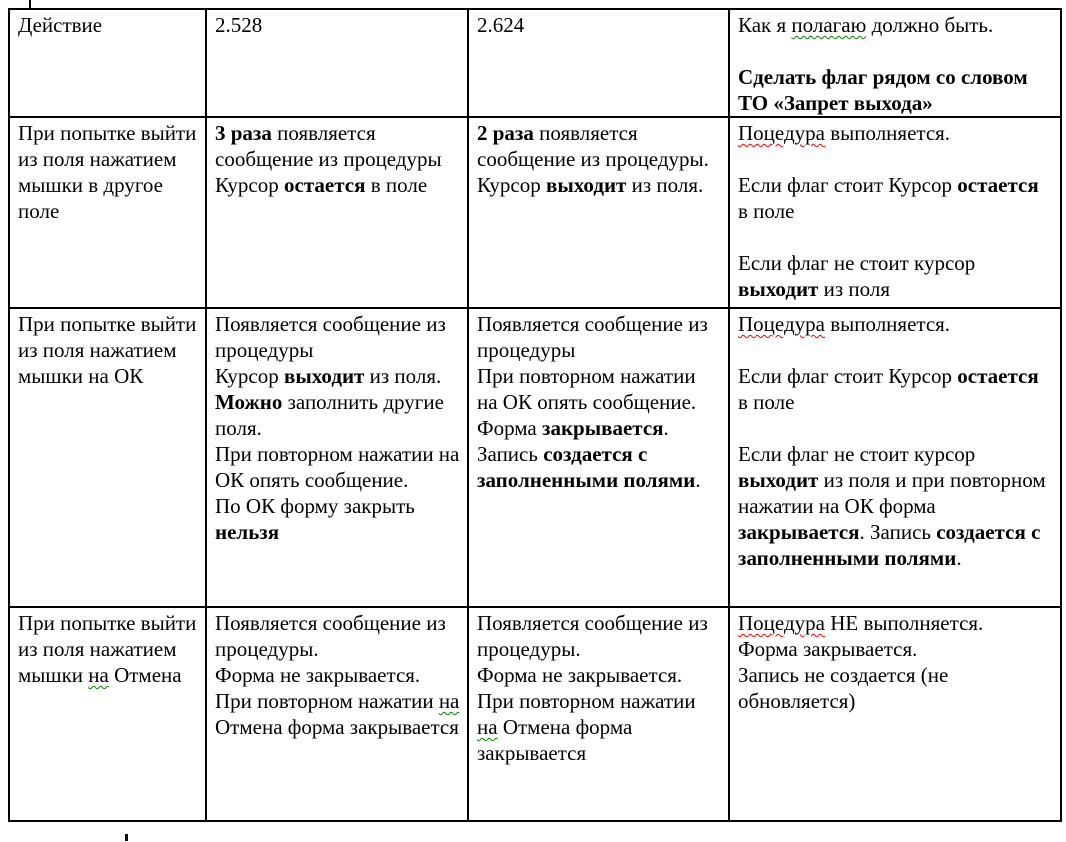 Image resolution: width=1066 pixels, height=842 pixels. What do you see at coordinates (593, 146) in the screenshot?
I see `text-run: появляется сообщение из процедуры.` at bounding box center [593, 146].